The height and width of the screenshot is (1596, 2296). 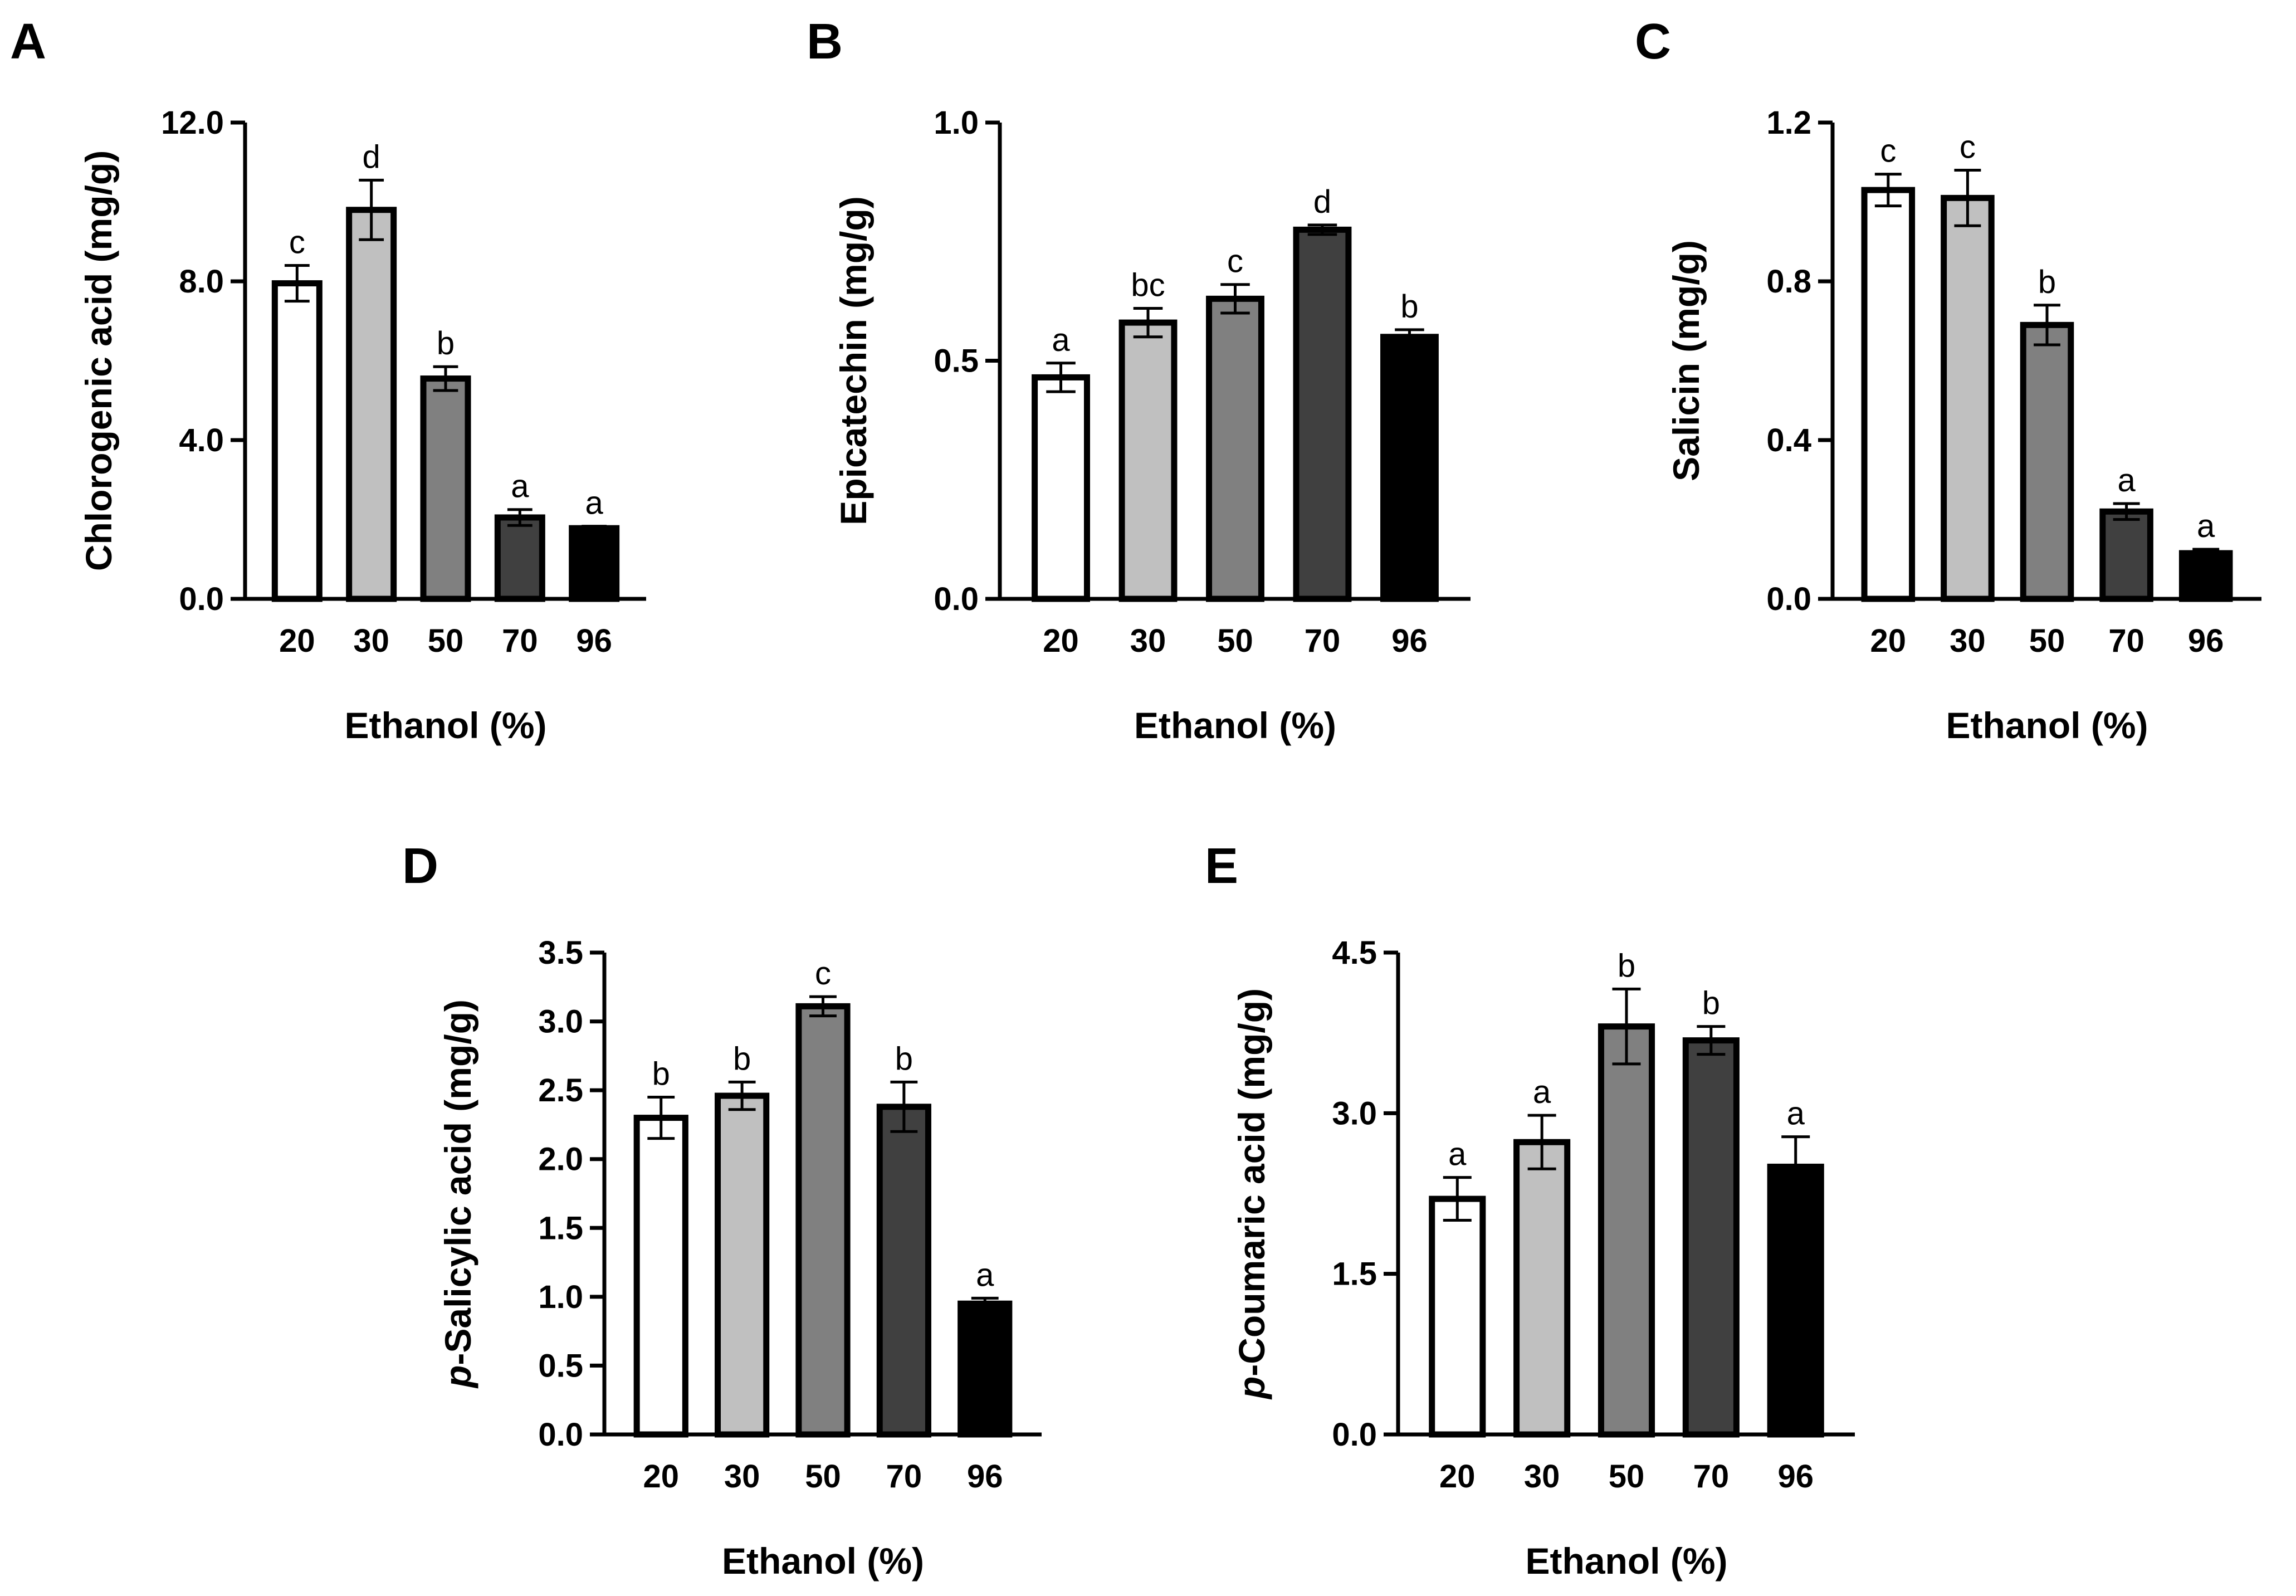 I want to click on y-axis-title: p-Salicylic acid (mg/g), so click(x=457, y=1194).